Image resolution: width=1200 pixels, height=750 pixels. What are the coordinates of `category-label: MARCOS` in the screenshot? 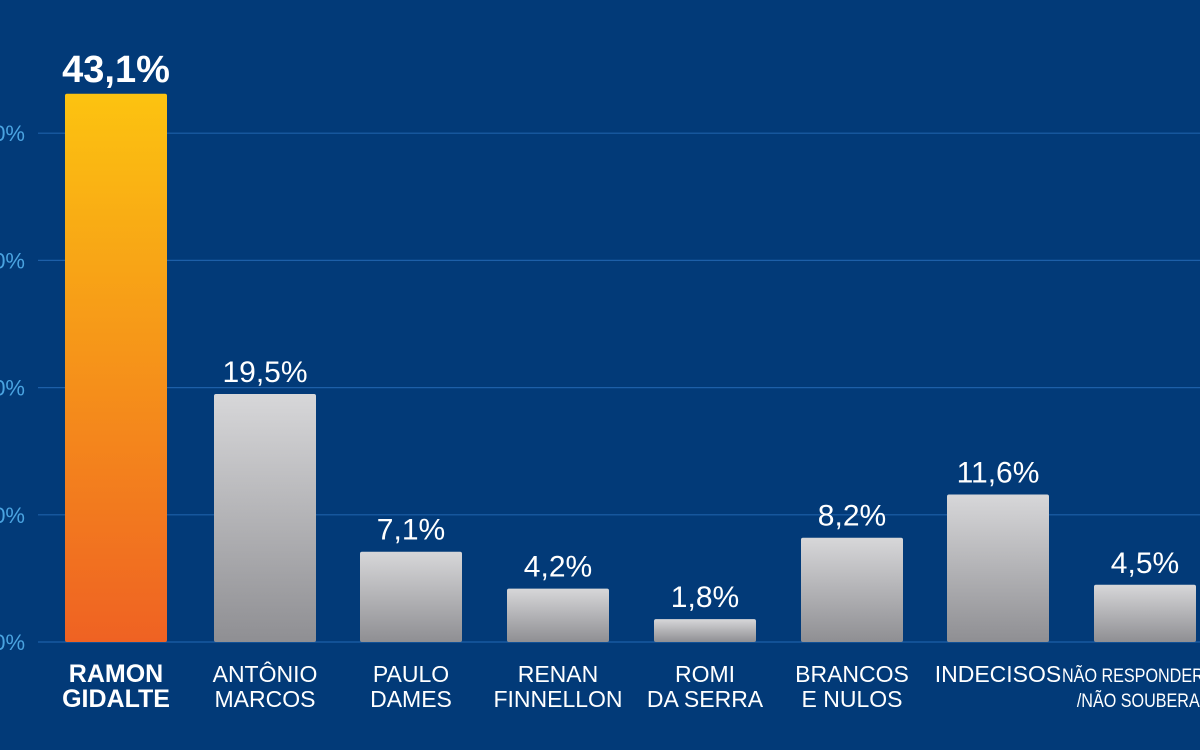 It's located at (265, 699).